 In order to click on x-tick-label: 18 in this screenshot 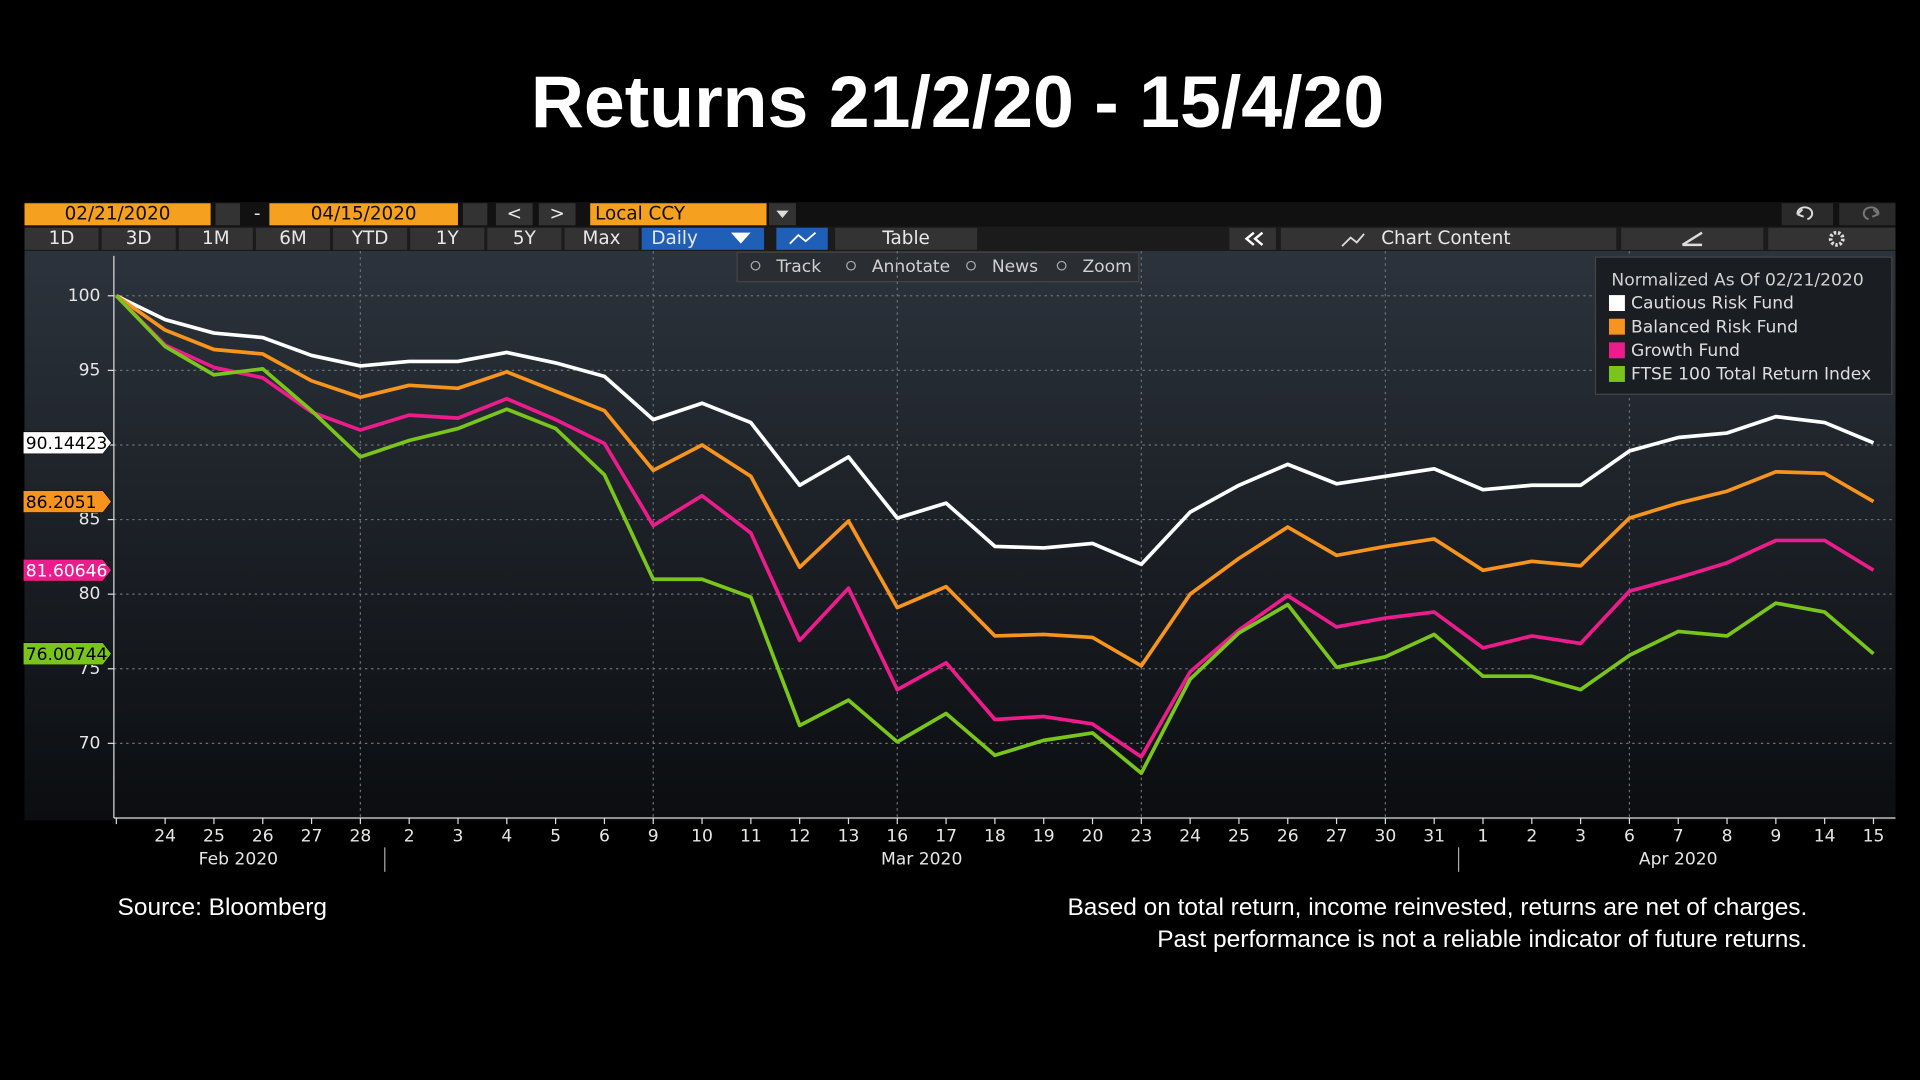, I will do `click(995, 836)`.